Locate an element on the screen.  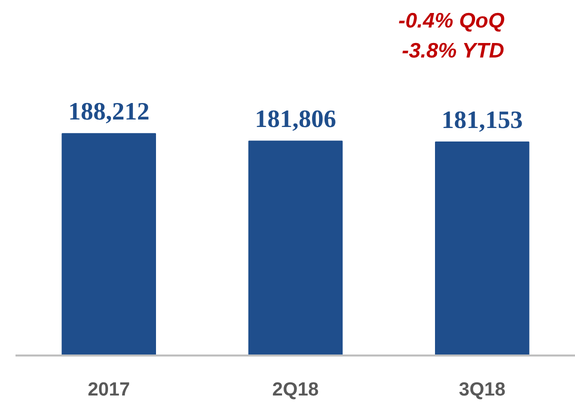
data-label: 181,153 is located at coordinates (482, 120).